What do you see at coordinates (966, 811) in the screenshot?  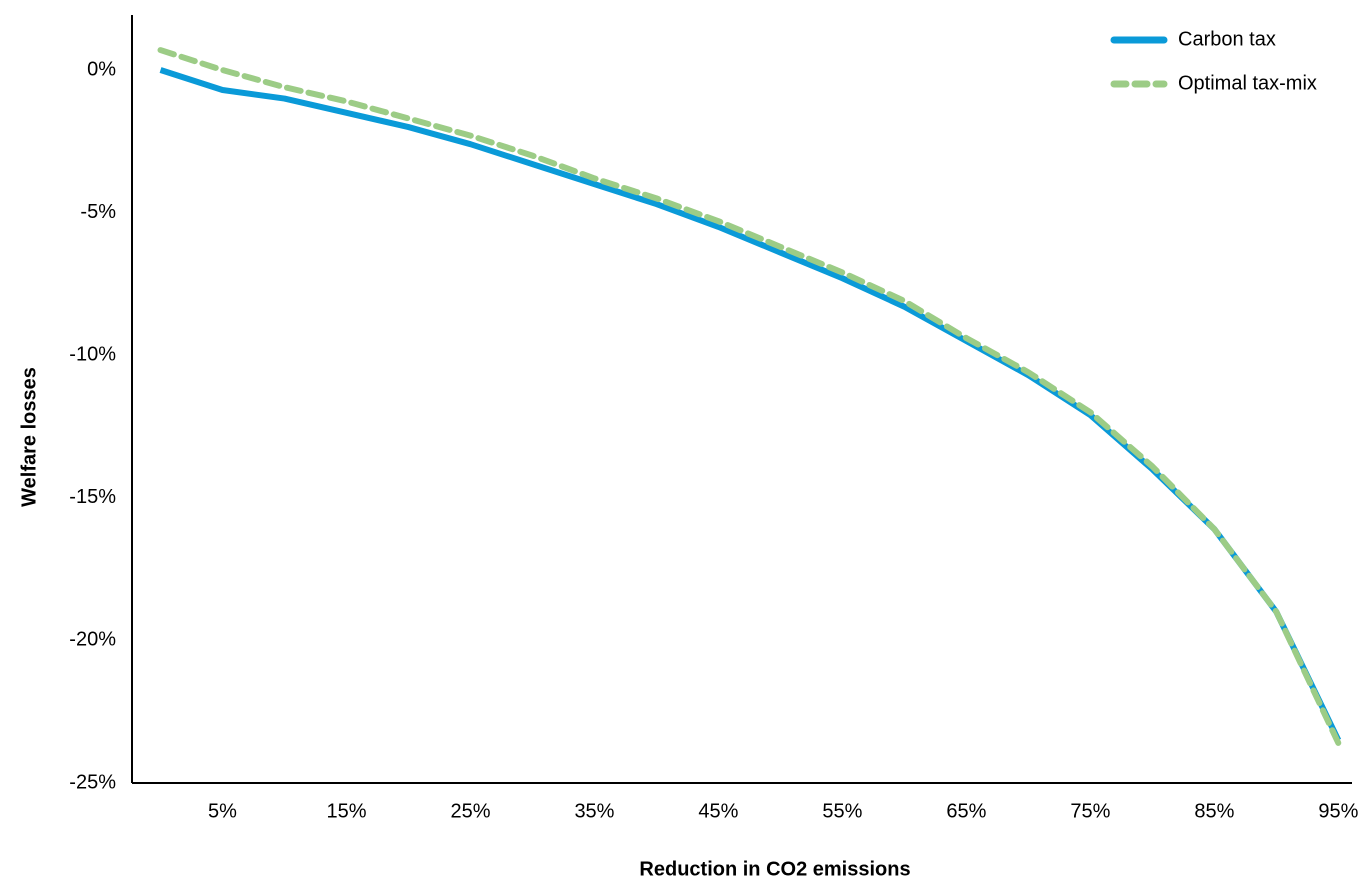 I see `x-tick-label: 65%` at bounding box center [966, 811].